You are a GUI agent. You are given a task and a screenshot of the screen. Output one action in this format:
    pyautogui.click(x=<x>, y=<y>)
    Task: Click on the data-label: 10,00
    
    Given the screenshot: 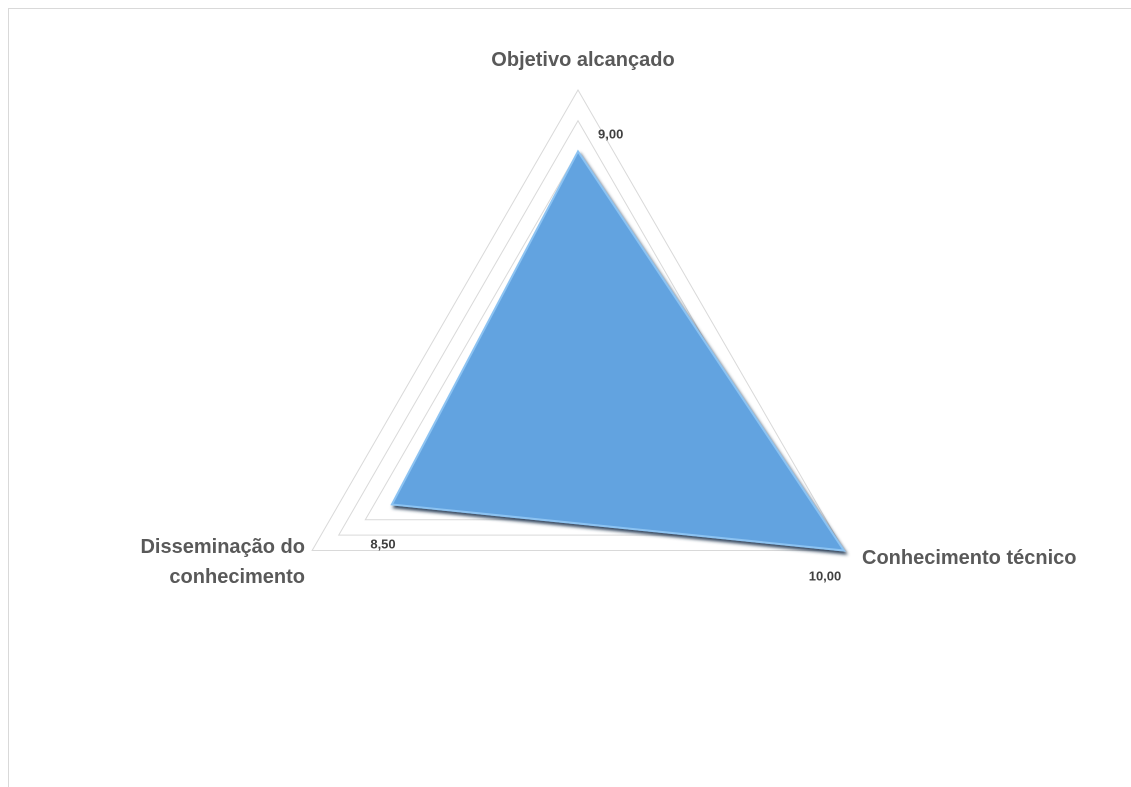 What is the action you would take?
    pyautogui.click(x=825, y=575)
    